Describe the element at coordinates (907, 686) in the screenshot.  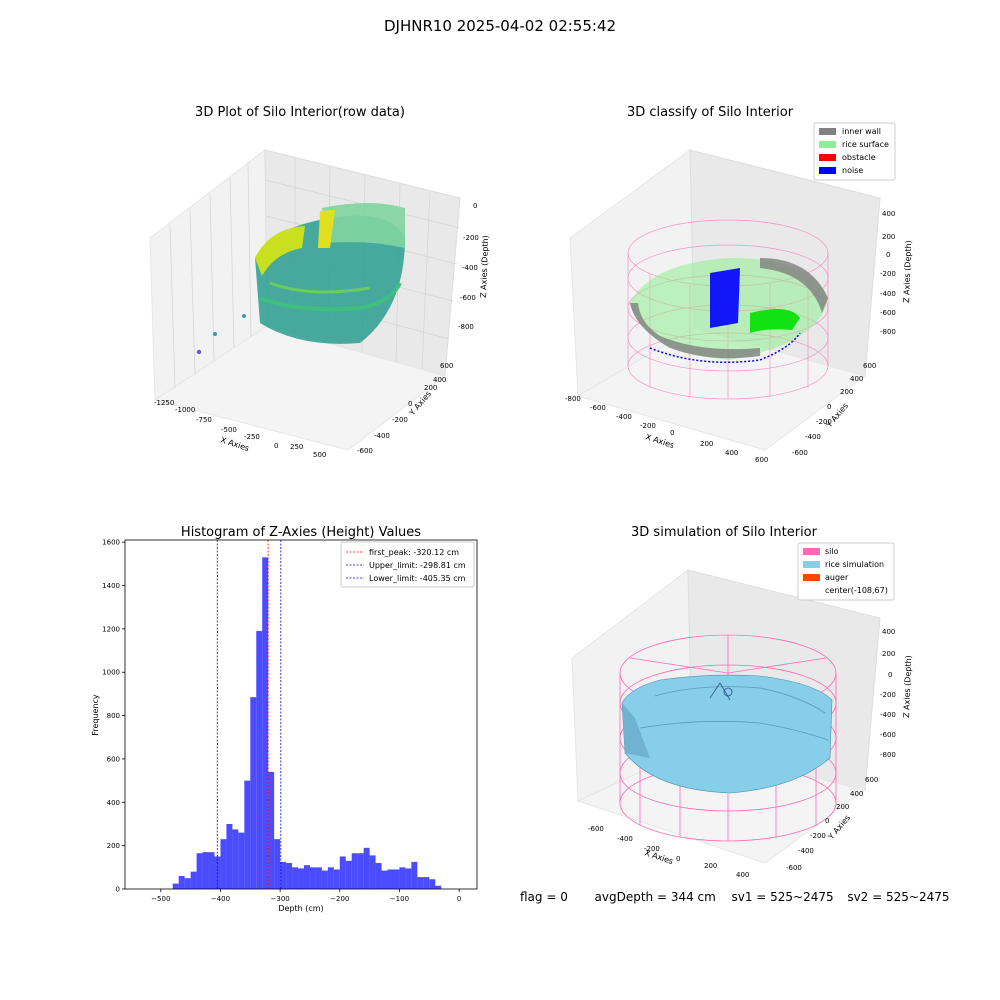
I see `sim-zlabel: Z Axies (Depth)` at that location.